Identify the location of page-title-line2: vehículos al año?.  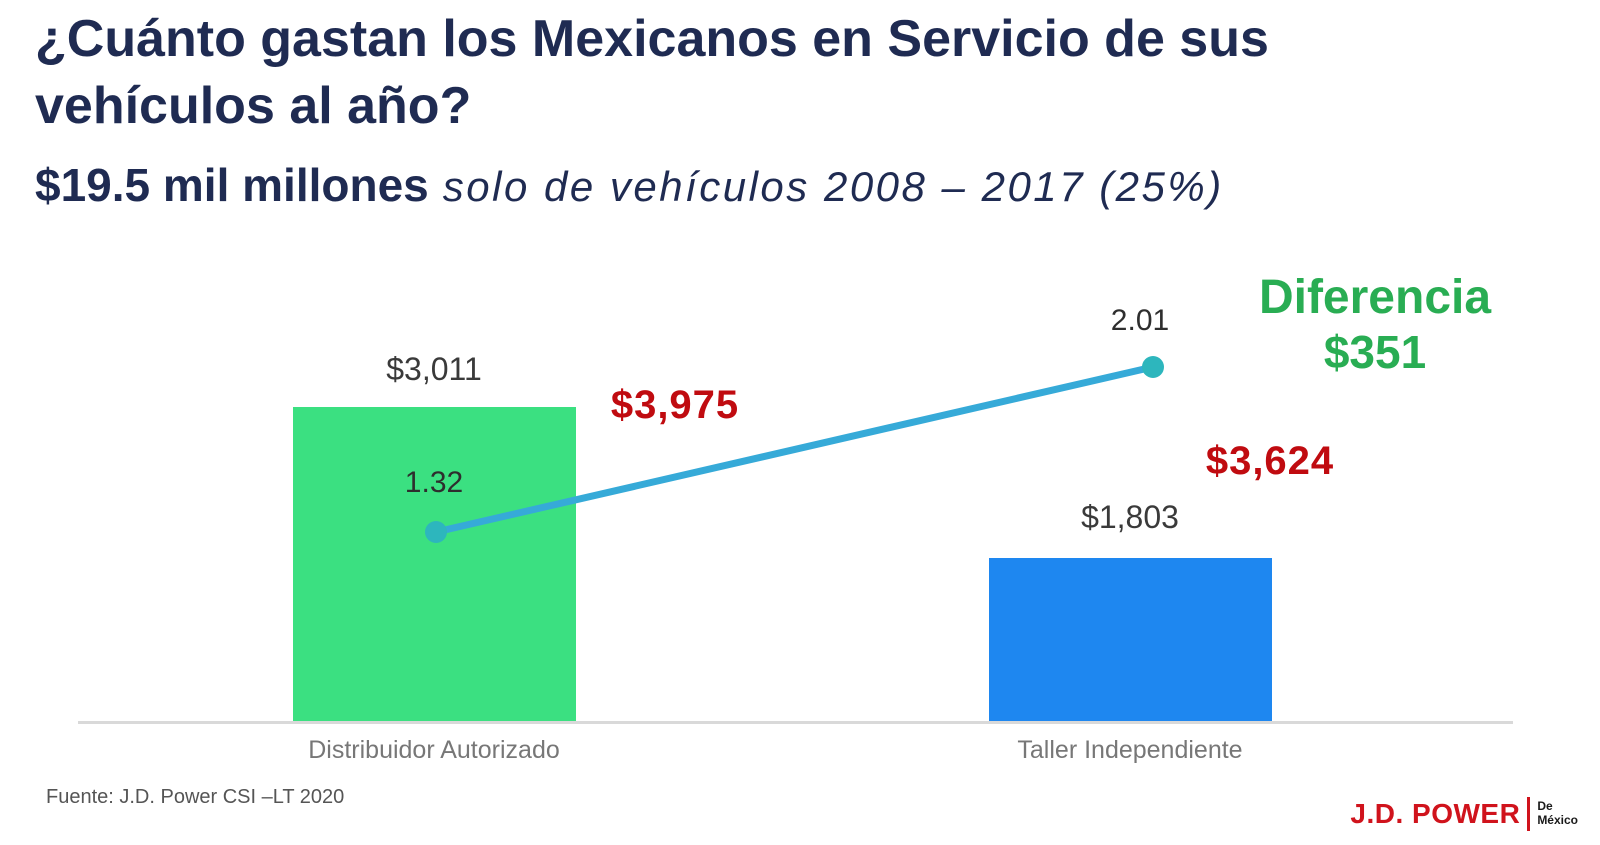
(253, 105).